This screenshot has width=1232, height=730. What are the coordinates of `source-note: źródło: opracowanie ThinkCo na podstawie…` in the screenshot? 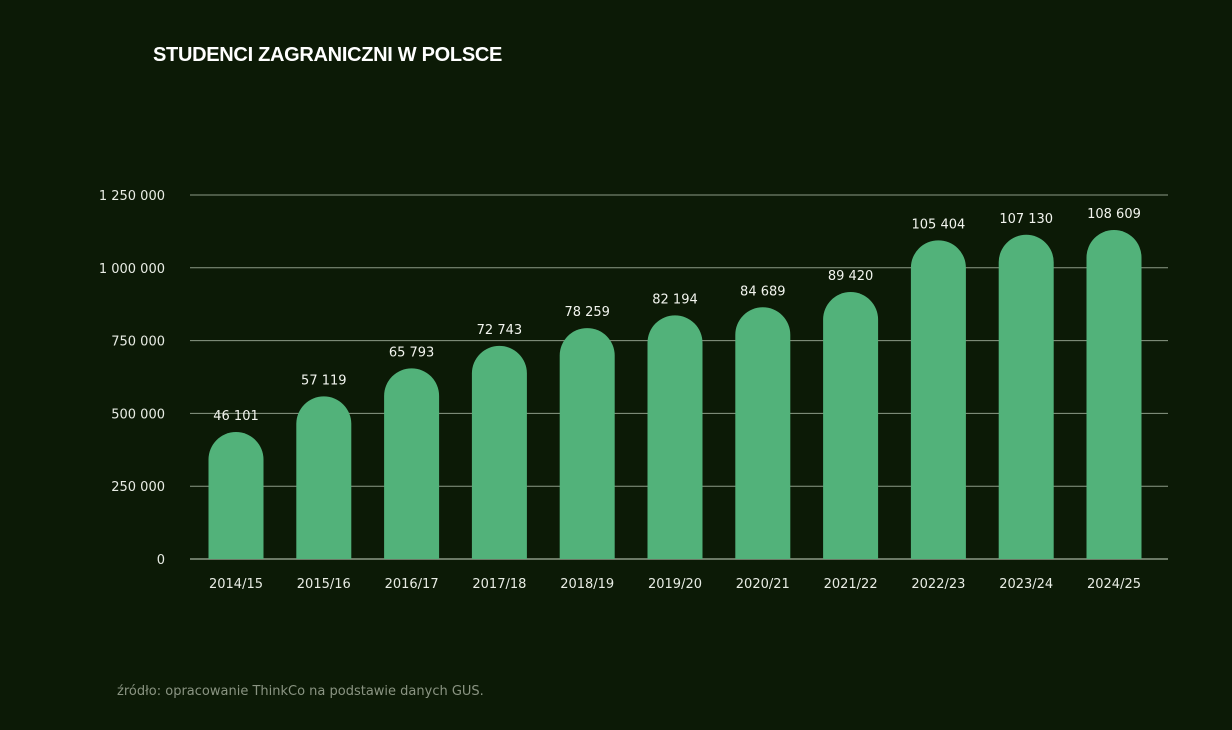 It's located at (300, 691).